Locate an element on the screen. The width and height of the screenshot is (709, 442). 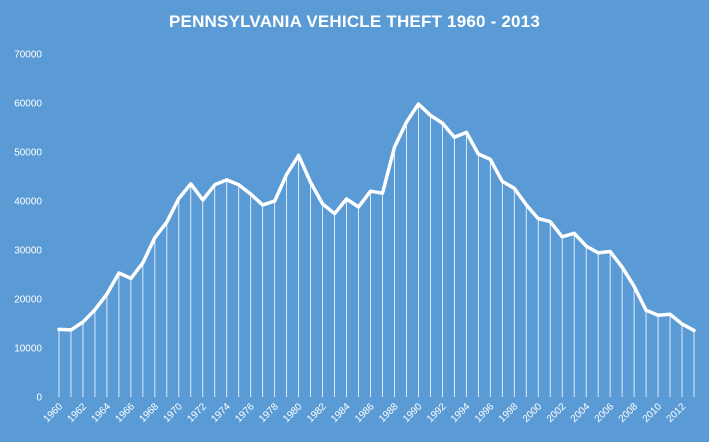
x-tick-label: 1988 is located at coordinates (389, 413).